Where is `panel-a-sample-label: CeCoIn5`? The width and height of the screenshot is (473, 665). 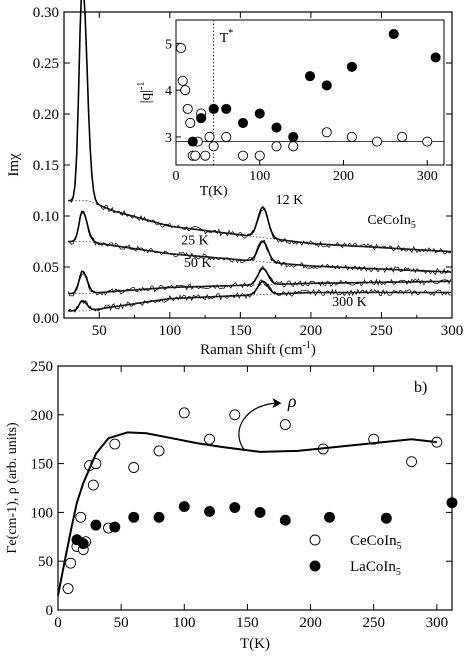 panel-a-sample-label: CeCoIn5 is located at coordinates (391, 222).